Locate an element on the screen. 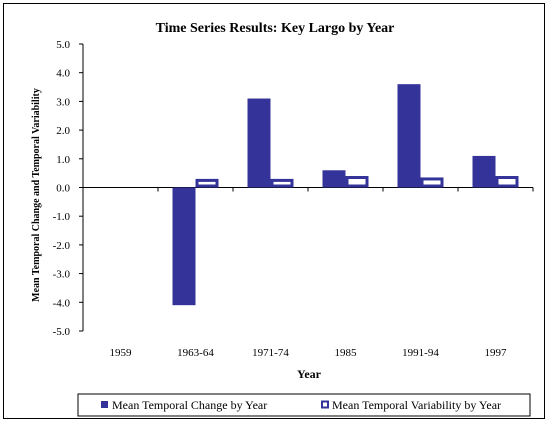 The width and height of the screenshot is (550, 423). y-tick-label: 2.0 is located at coordinates (63, 131).